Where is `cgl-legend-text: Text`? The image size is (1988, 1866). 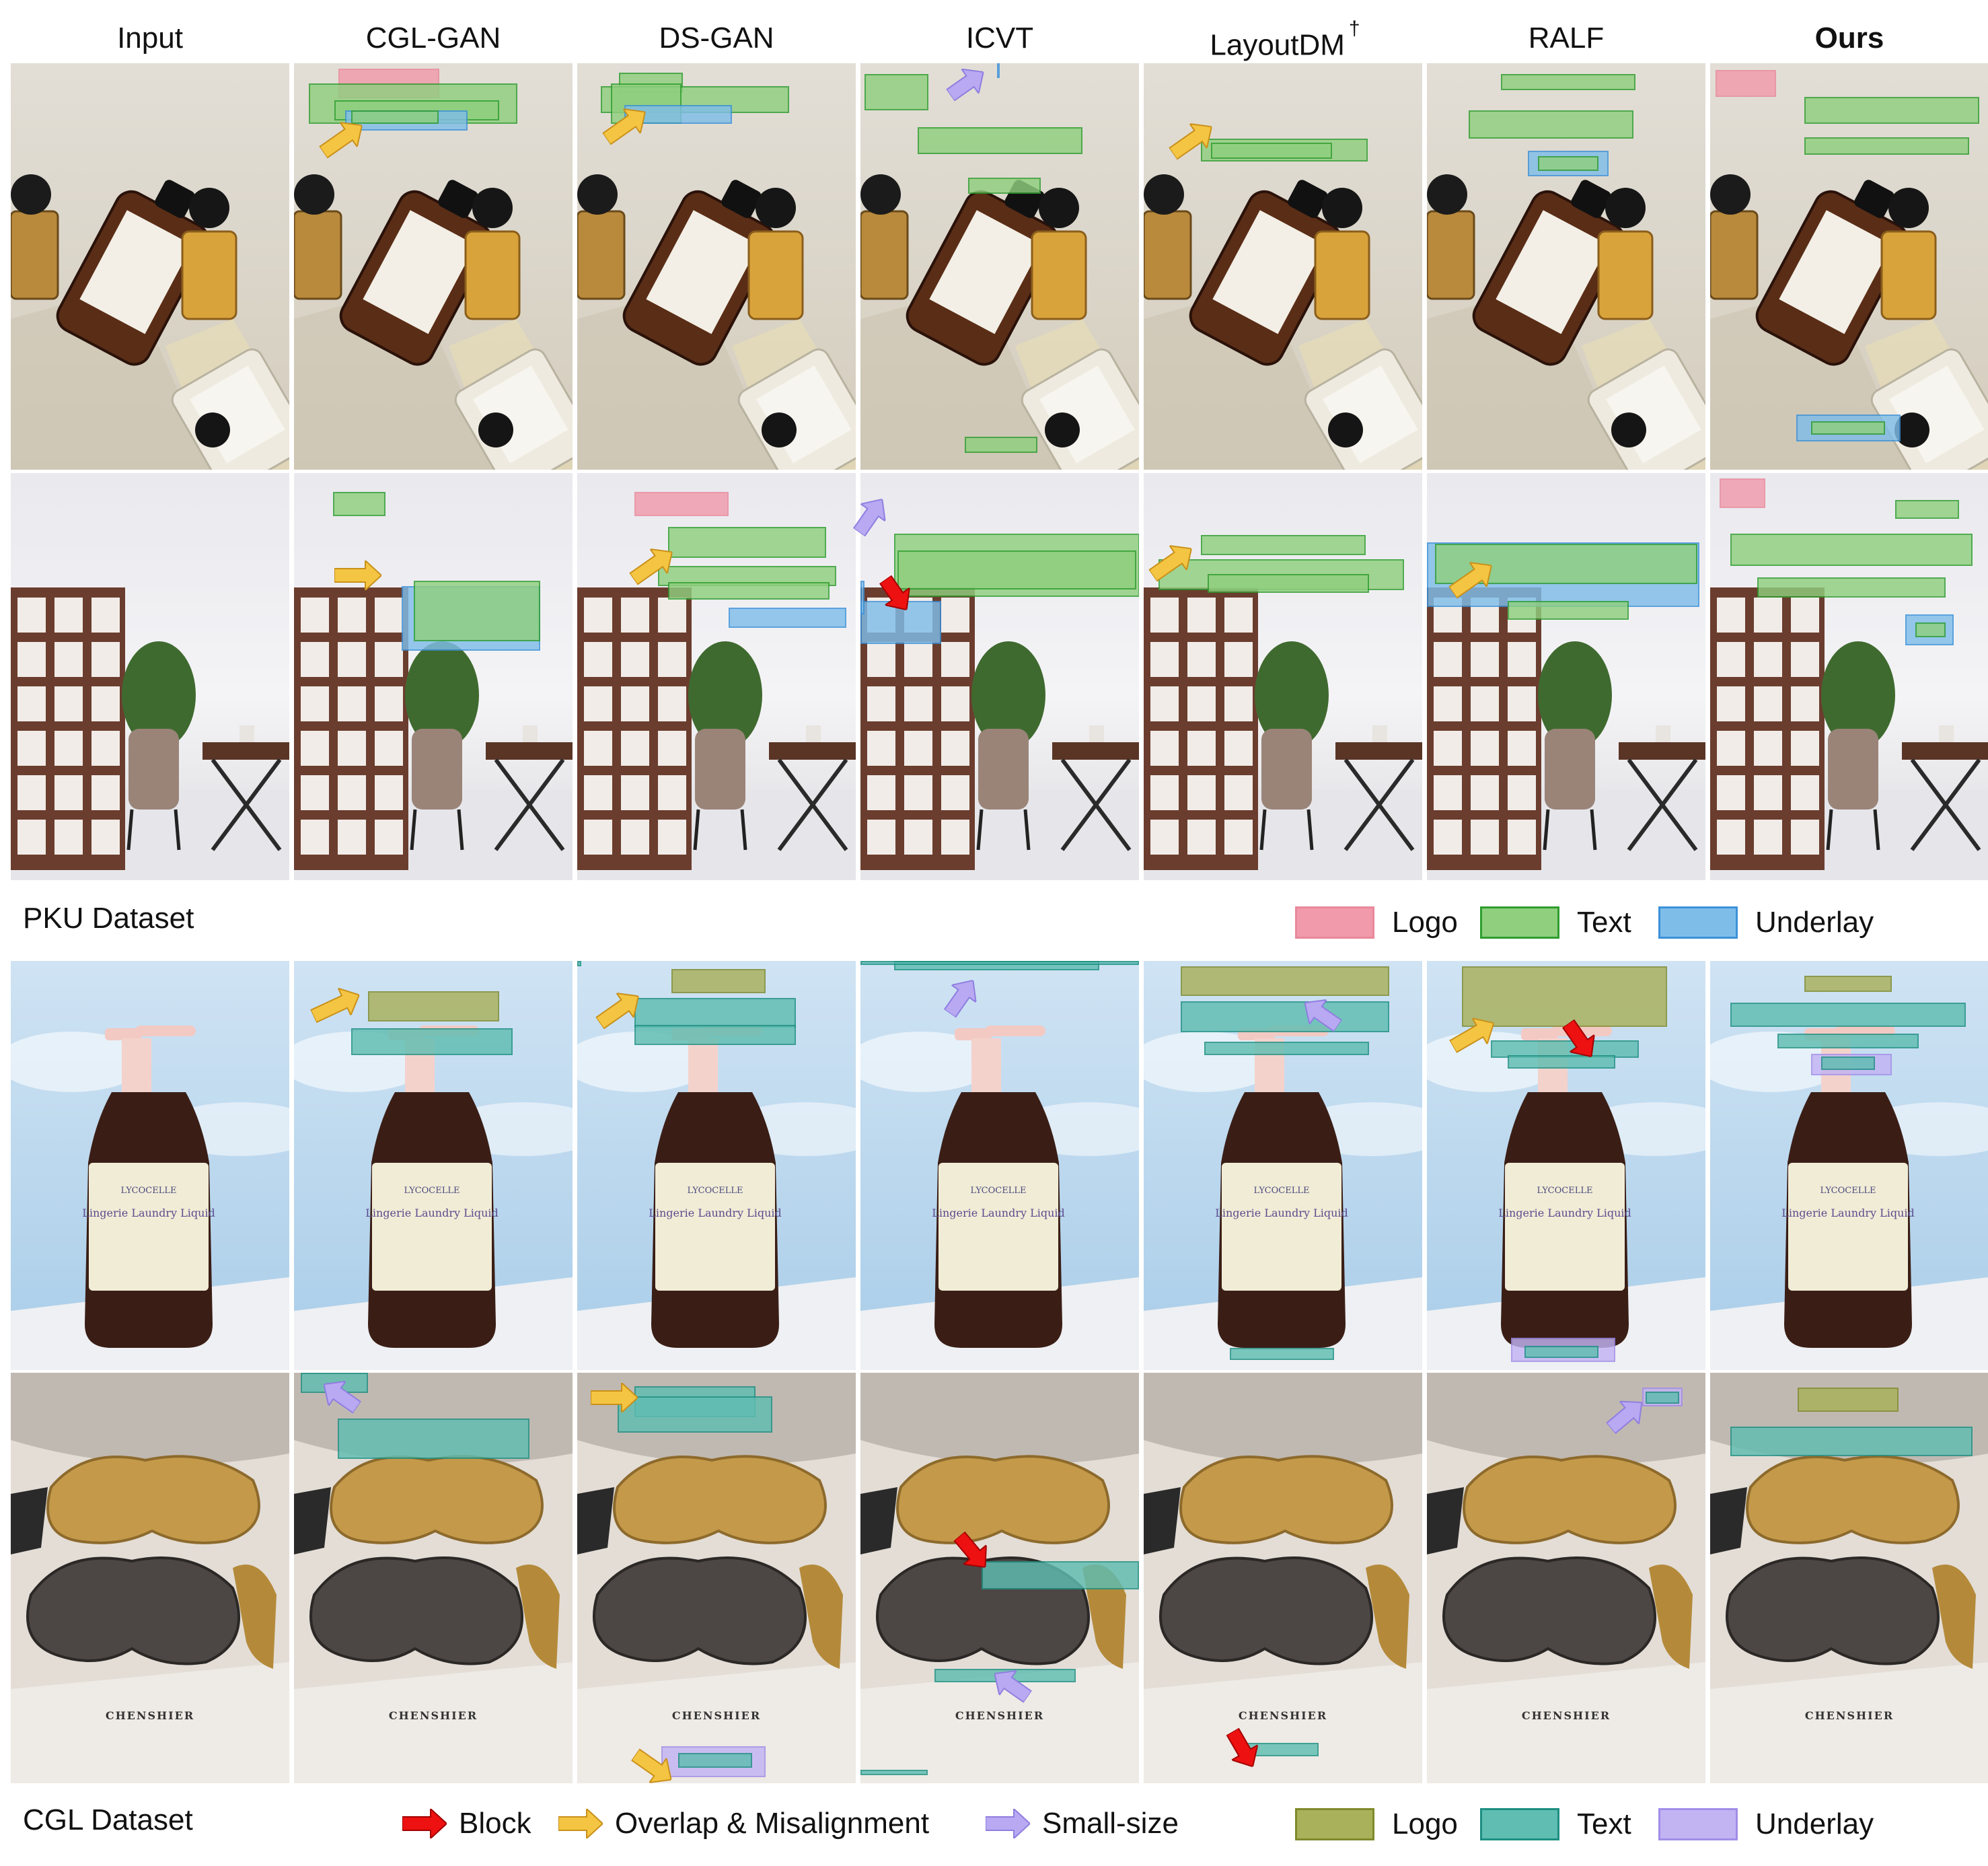 cgl-legend-text: Text is located at coordinates (1555, 1824).